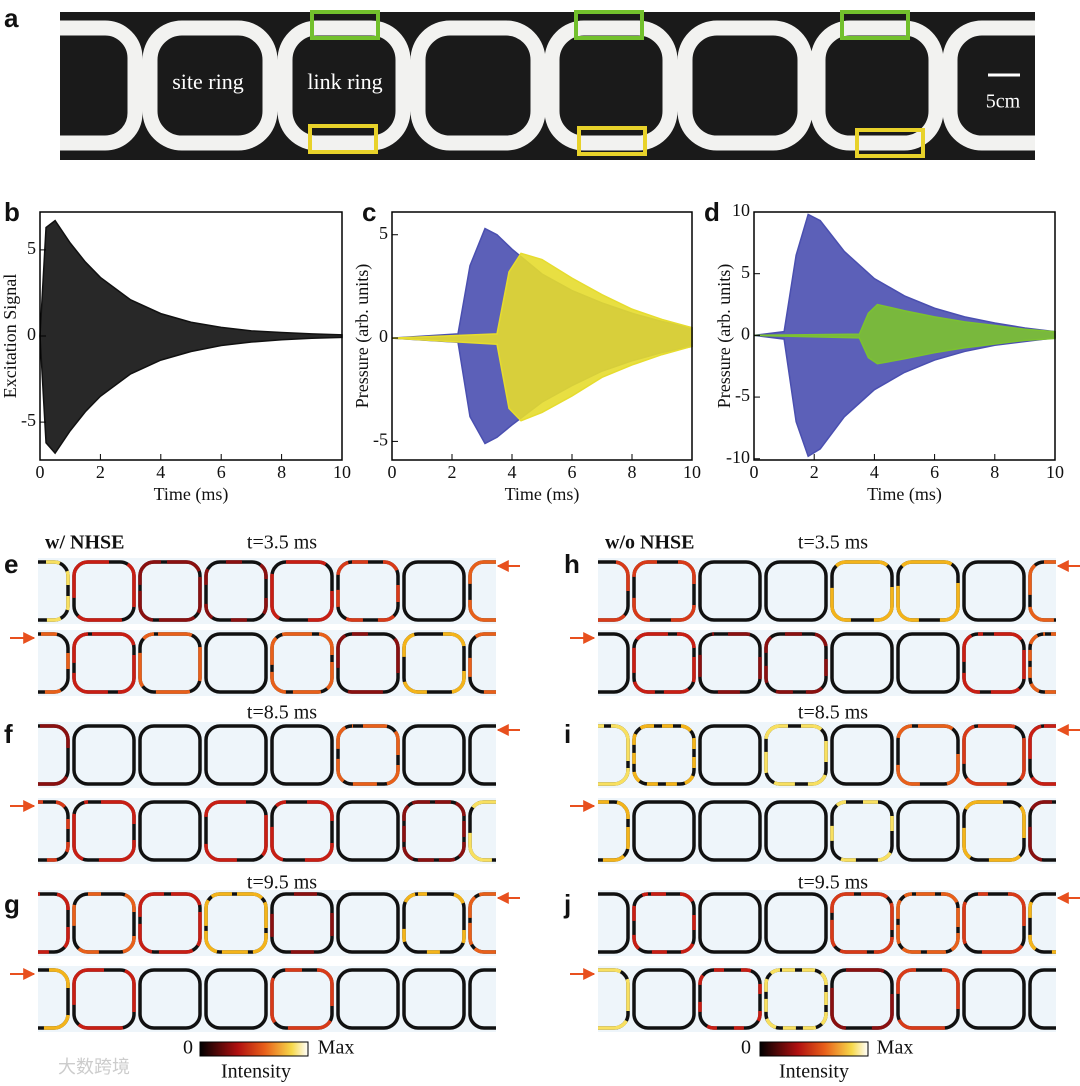 The width and height of the screenshot is (1080, 1086). Describe the element at coordinates (12, 904) in the screenshot. I see `panel-label: g` at that location.